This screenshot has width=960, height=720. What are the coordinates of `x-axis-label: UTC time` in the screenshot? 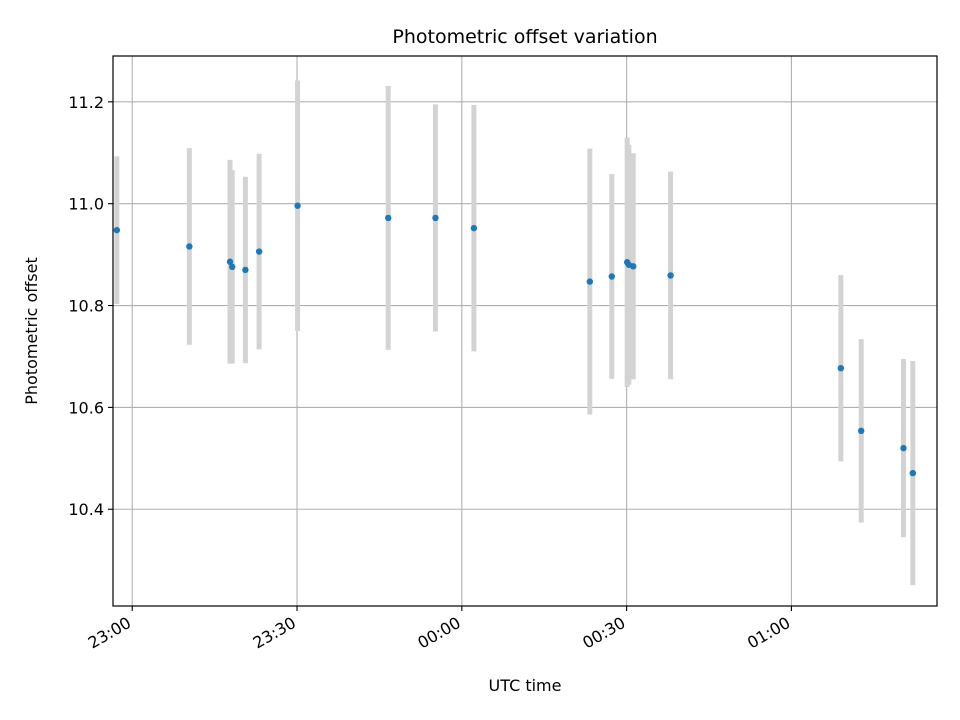 It's located at (525, 685).